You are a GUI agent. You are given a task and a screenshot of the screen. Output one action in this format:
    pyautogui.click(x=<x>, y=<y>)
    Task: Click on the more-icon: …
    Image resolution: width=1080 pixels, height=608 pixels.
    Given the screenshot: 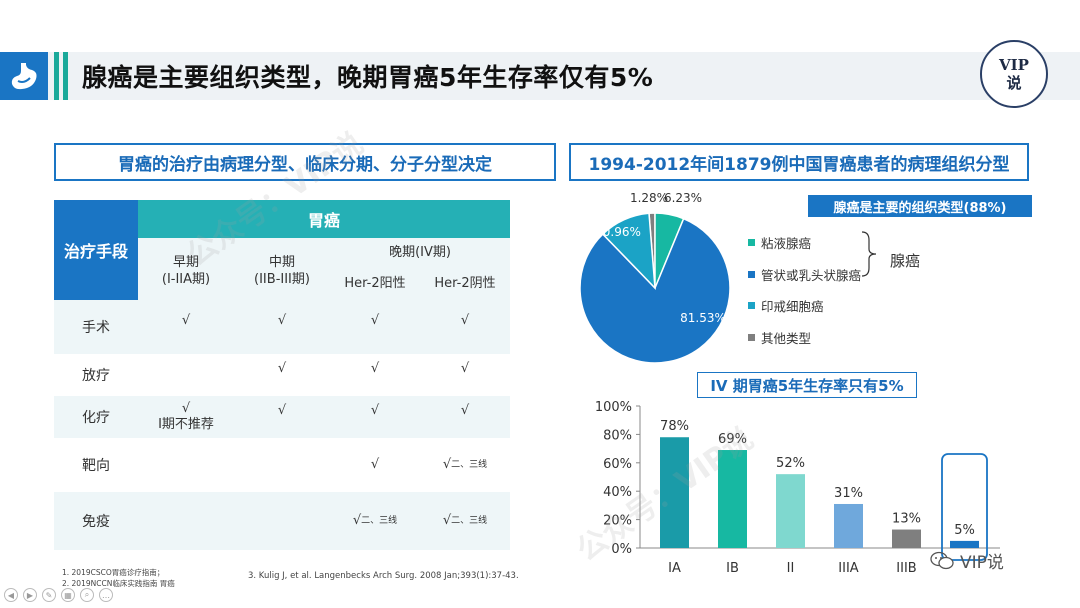 What is the action you would take?
    pyautogui.click(x=106, y=595)
    